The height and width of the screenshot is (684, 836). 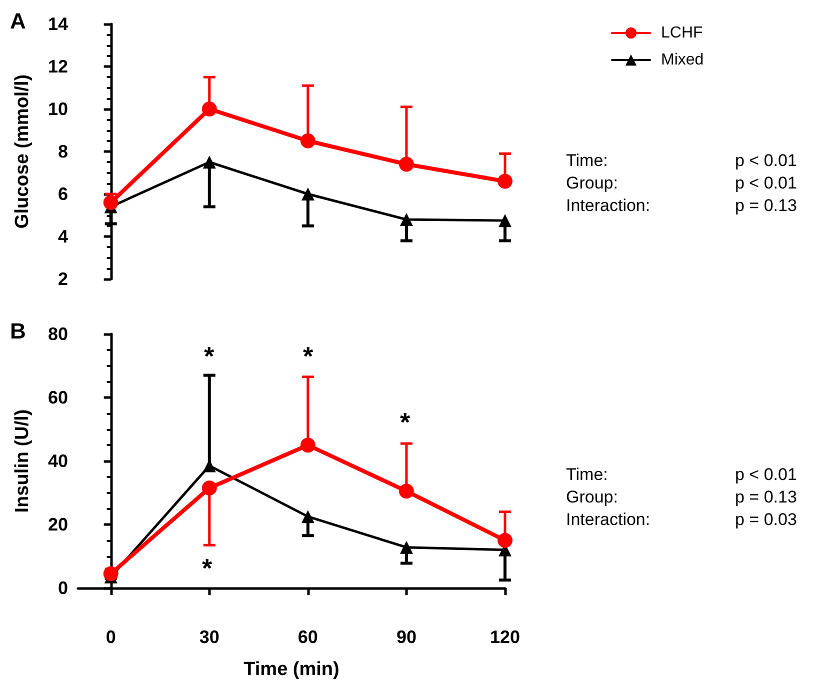 I want to click on y-tick-label: 40, so click(x=58, y=461).